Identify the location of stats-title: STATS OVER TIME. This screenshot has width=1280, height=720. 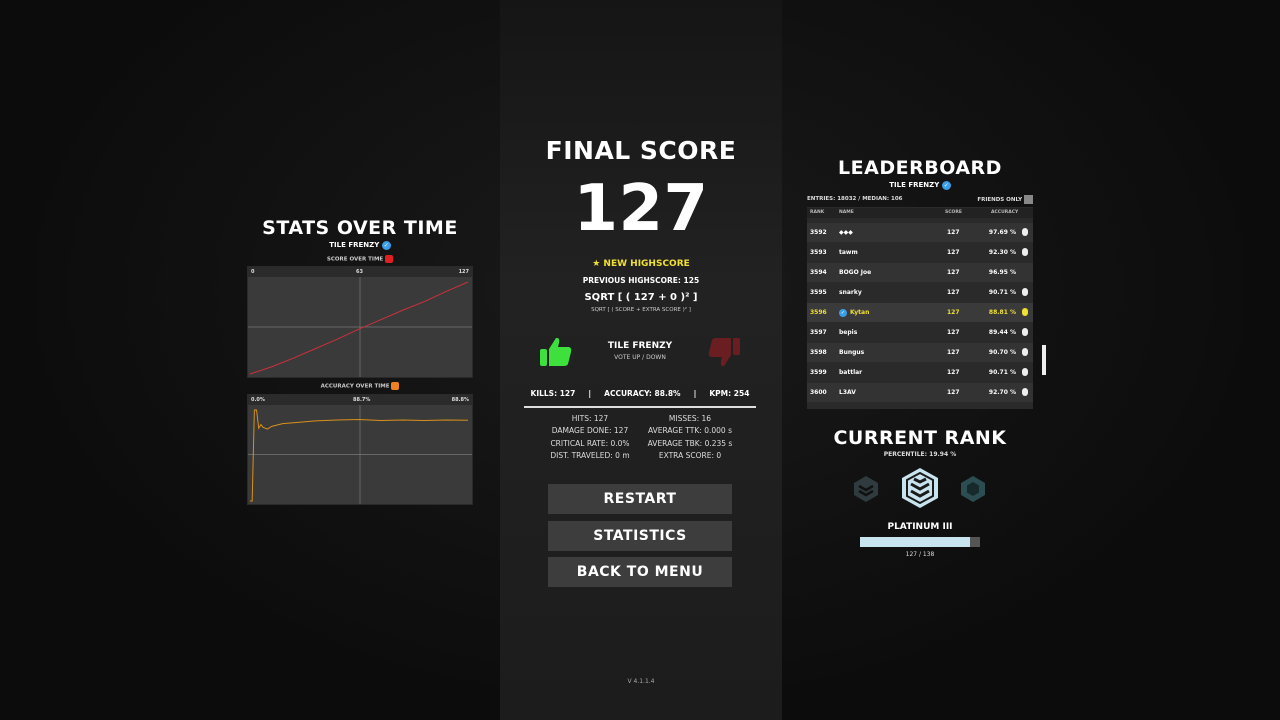
(360, 228).